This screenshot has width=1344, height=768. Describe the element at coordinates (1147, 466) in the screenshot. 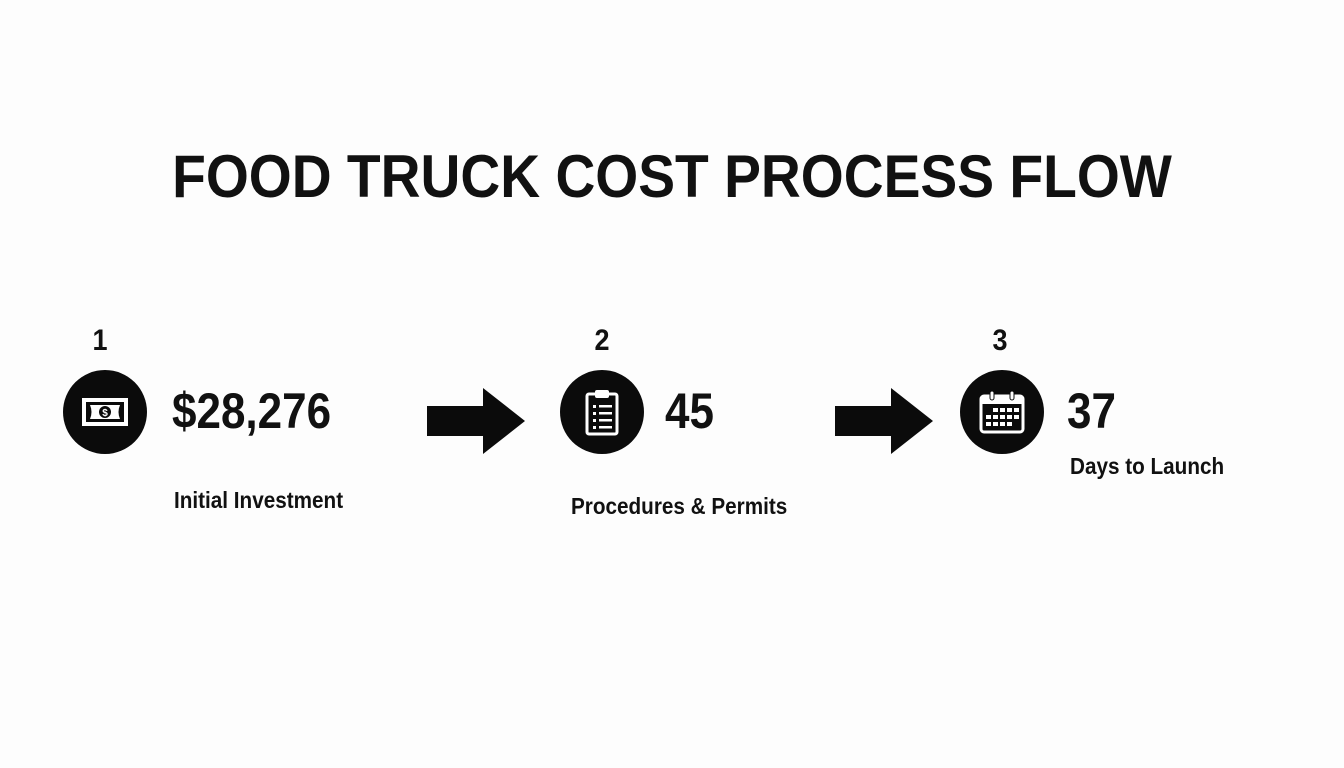

I see `step-3-label: Days to Launch` at that location.